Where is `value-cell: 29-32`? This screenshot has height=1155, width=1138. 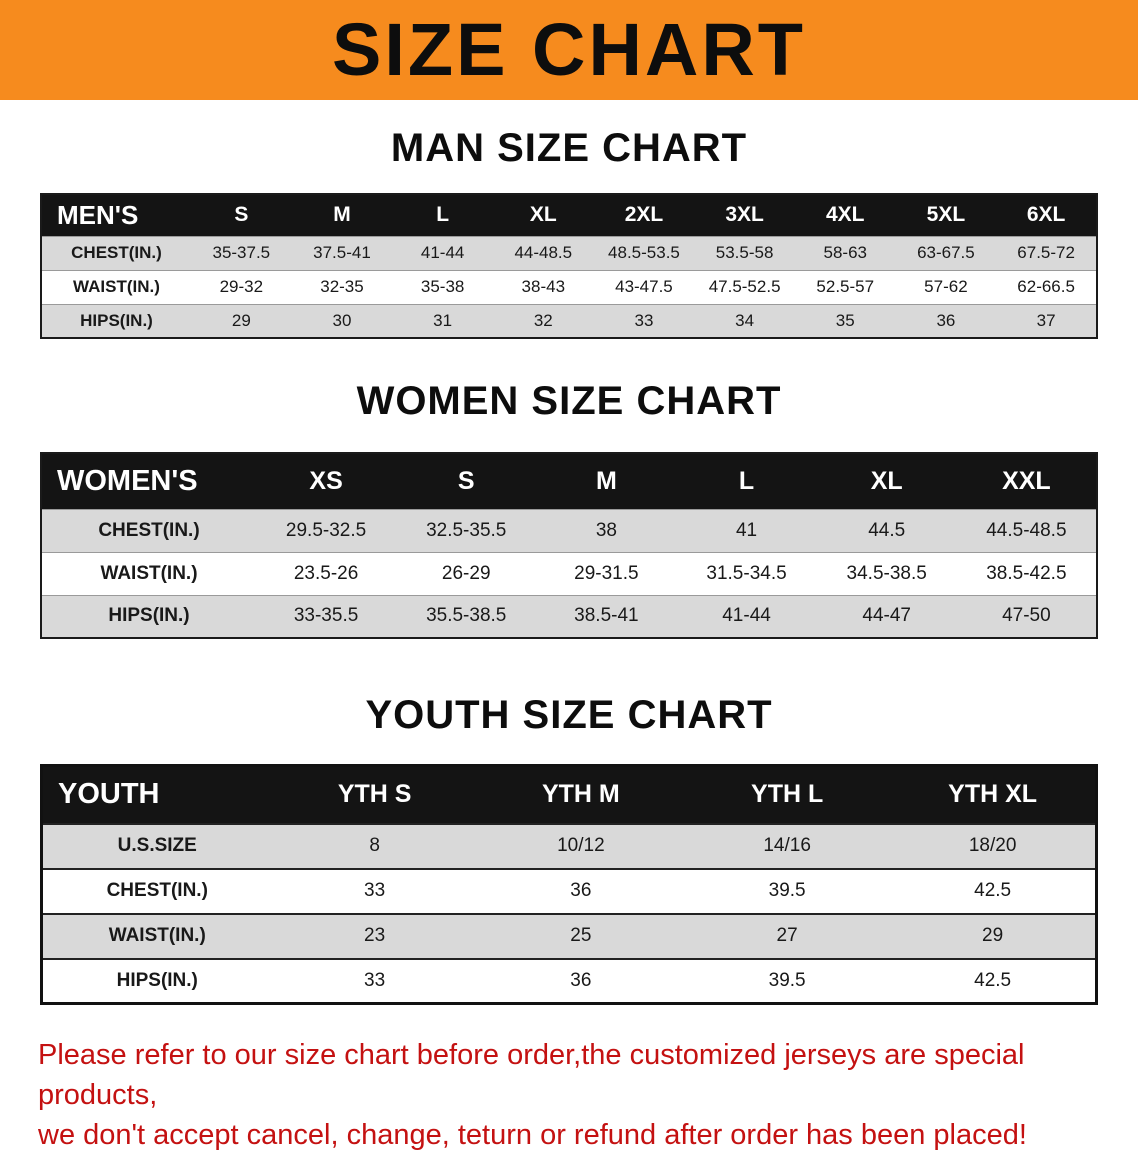
value-cell: 29-32 is located at coordinates (241, 286).